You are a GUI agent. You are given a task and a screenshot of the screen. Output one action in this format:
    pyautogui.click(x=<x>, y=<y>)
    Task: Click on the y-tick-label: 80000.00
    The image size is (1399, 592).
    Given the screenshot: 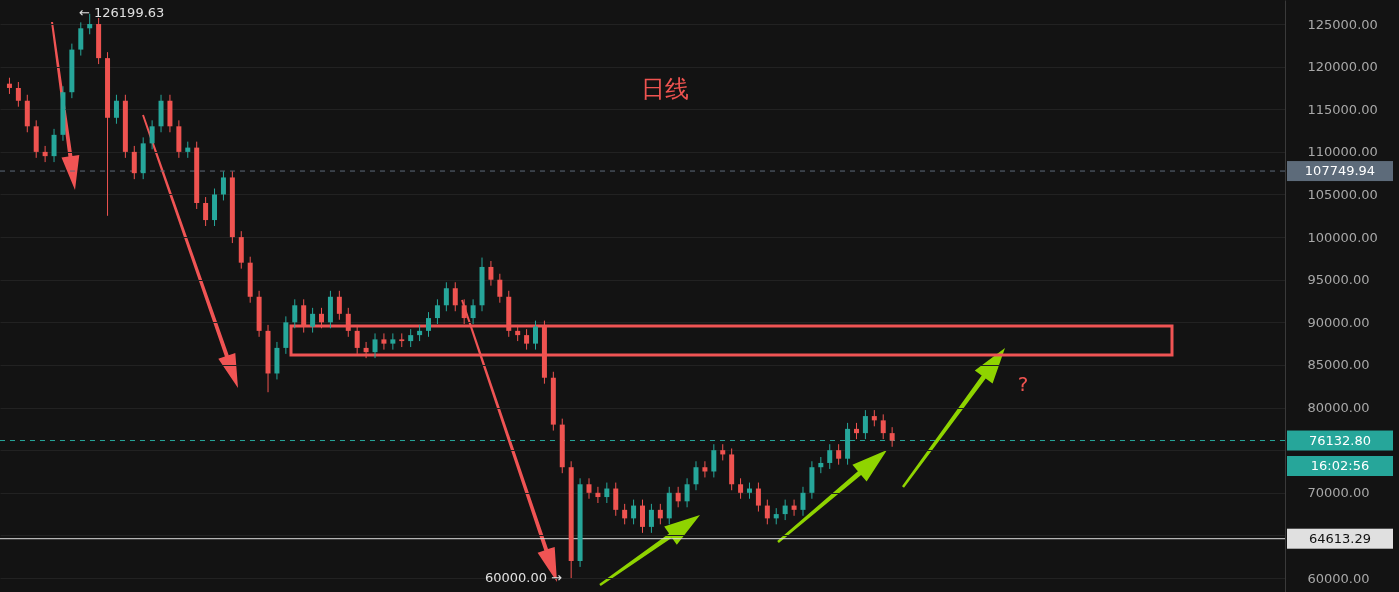 What is the action you would take?
    pyautogui.click(x=1338, y=408)
    